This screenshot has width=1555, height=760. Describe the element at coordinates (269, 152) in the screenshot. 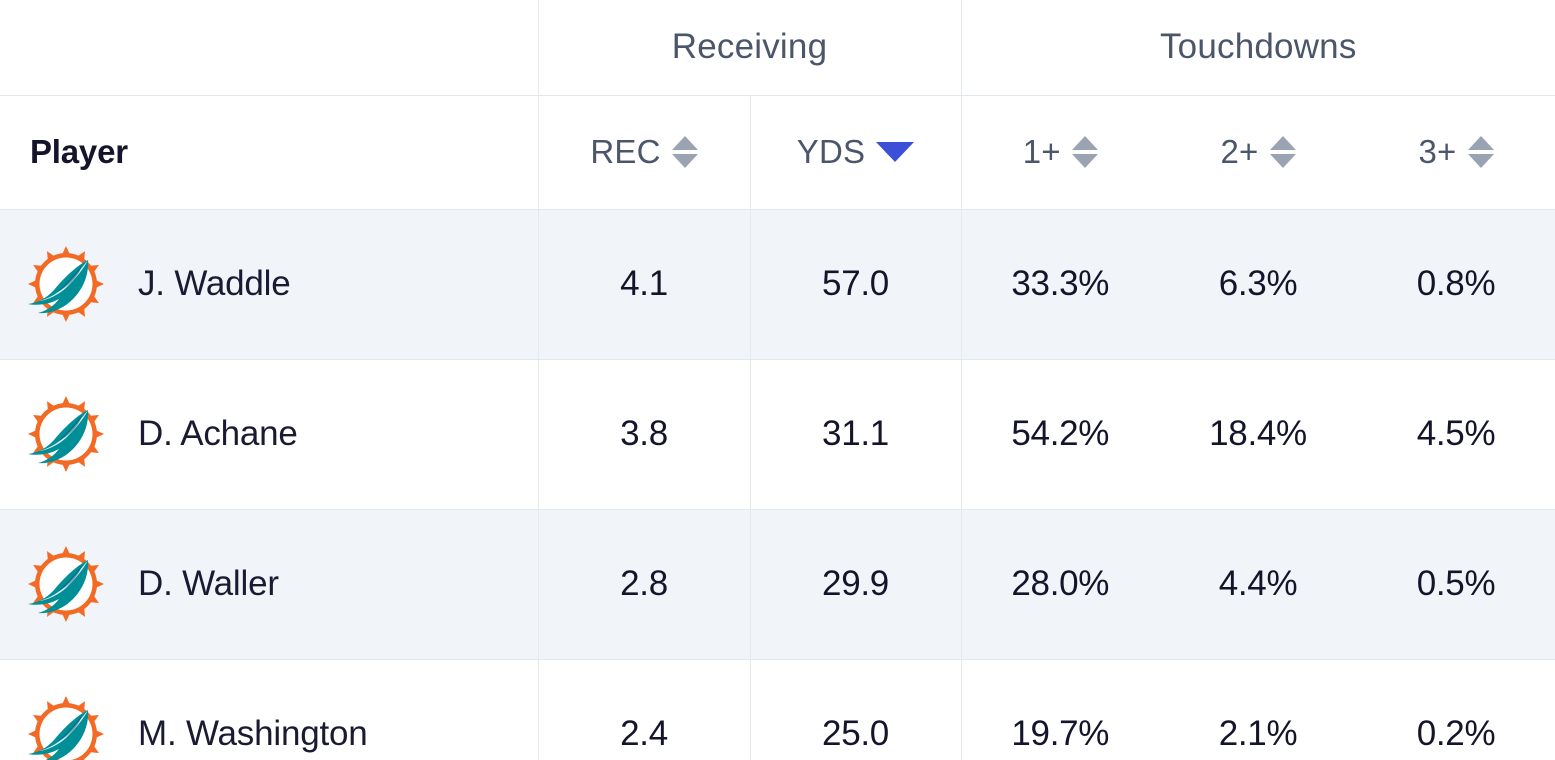

I see `column-header-player: Player` at that location.